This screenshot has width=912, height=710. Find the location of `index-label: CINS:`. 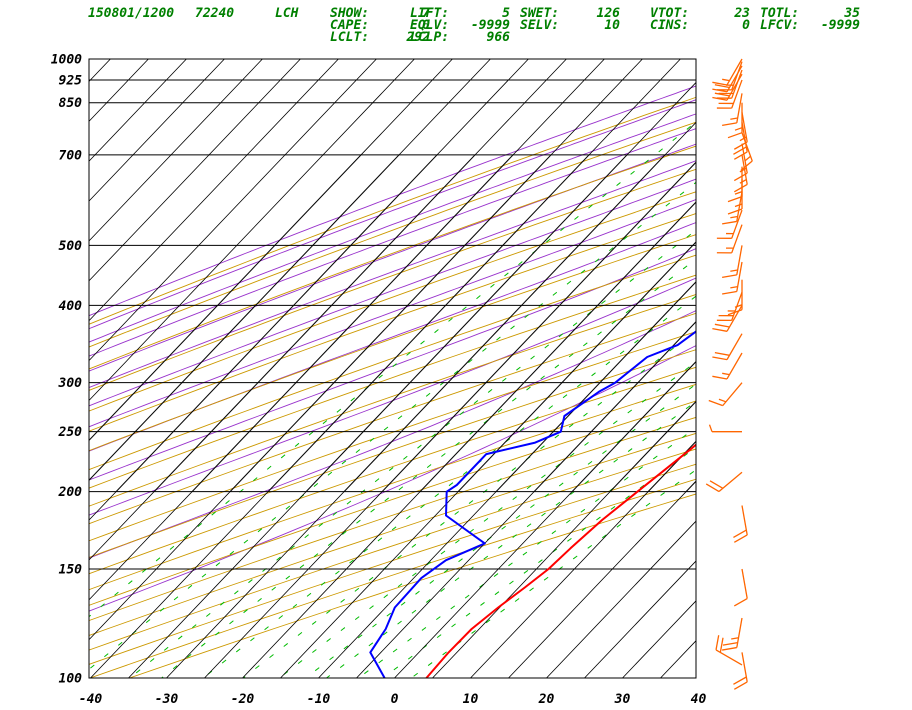

index-label: CINS: is located at coordinates (669, 25).